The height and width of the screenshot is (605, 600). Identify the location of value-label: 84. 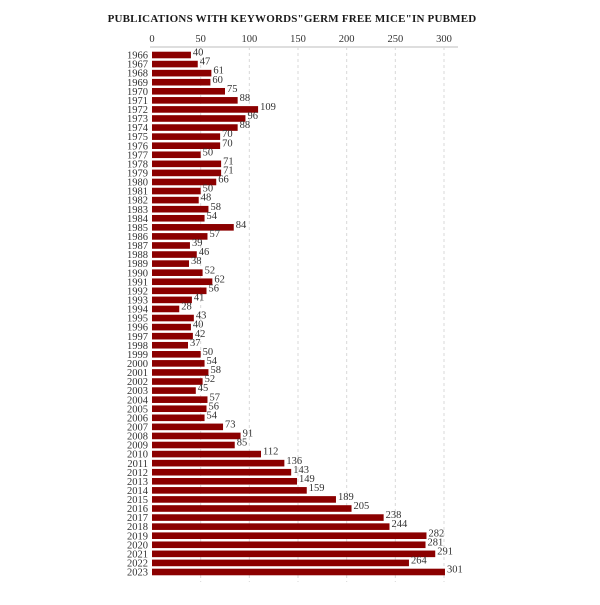
(241, 225).